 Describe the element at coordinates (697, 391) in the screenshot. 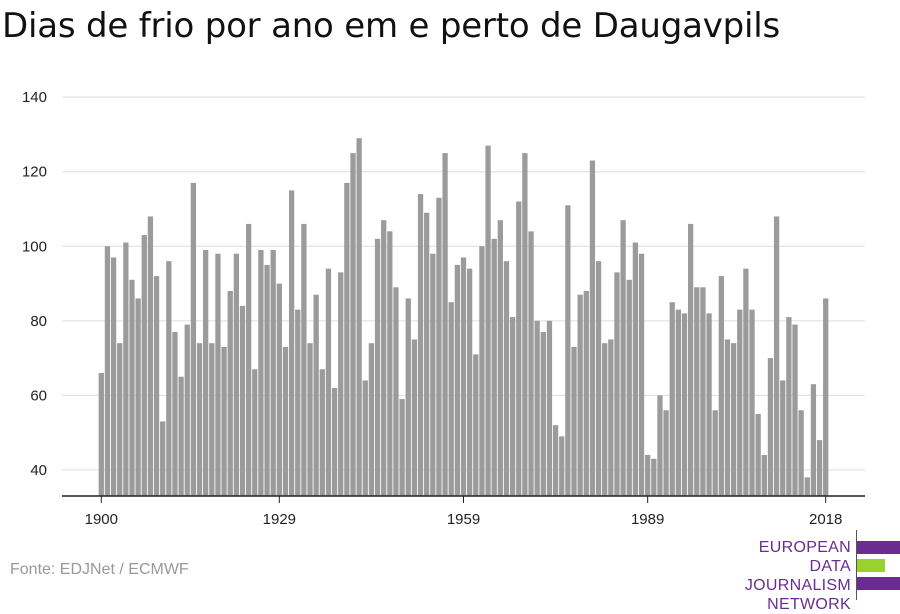

I see `bar-1997` at that location.